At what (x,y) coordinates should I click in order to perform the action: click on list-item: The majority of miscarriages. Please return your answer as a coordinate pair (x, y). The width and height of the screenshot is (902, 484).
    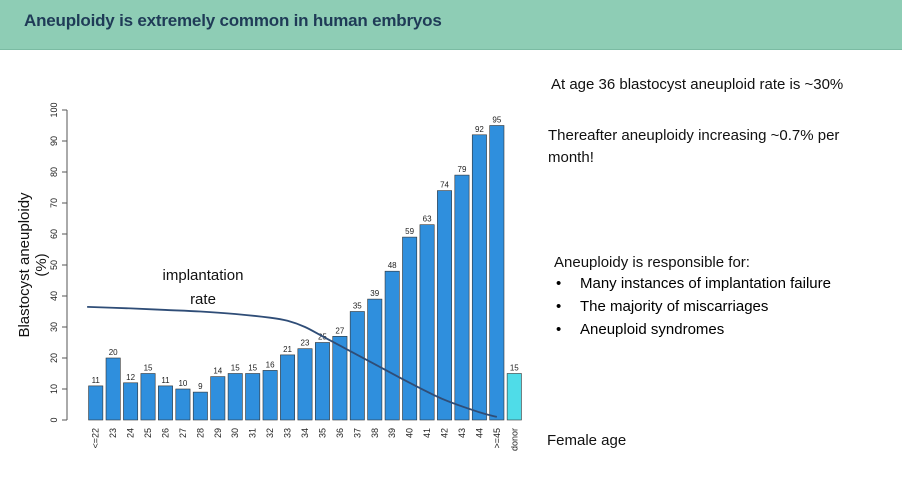
    Looking at the image, I should click on (692, 306).